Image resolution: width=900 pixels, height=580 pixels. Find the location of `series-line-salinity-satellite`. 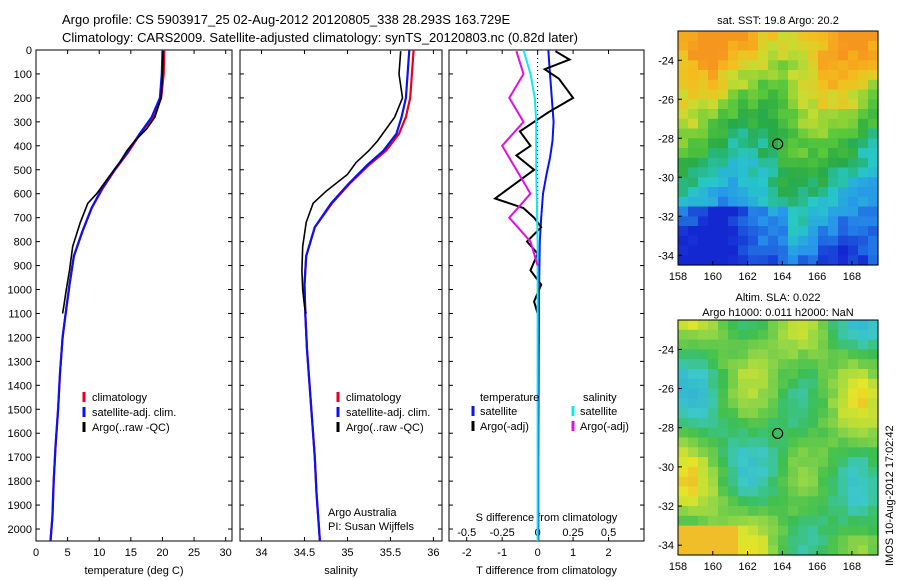

series-line-salinity-satellite is located at coordinates (530, 295).